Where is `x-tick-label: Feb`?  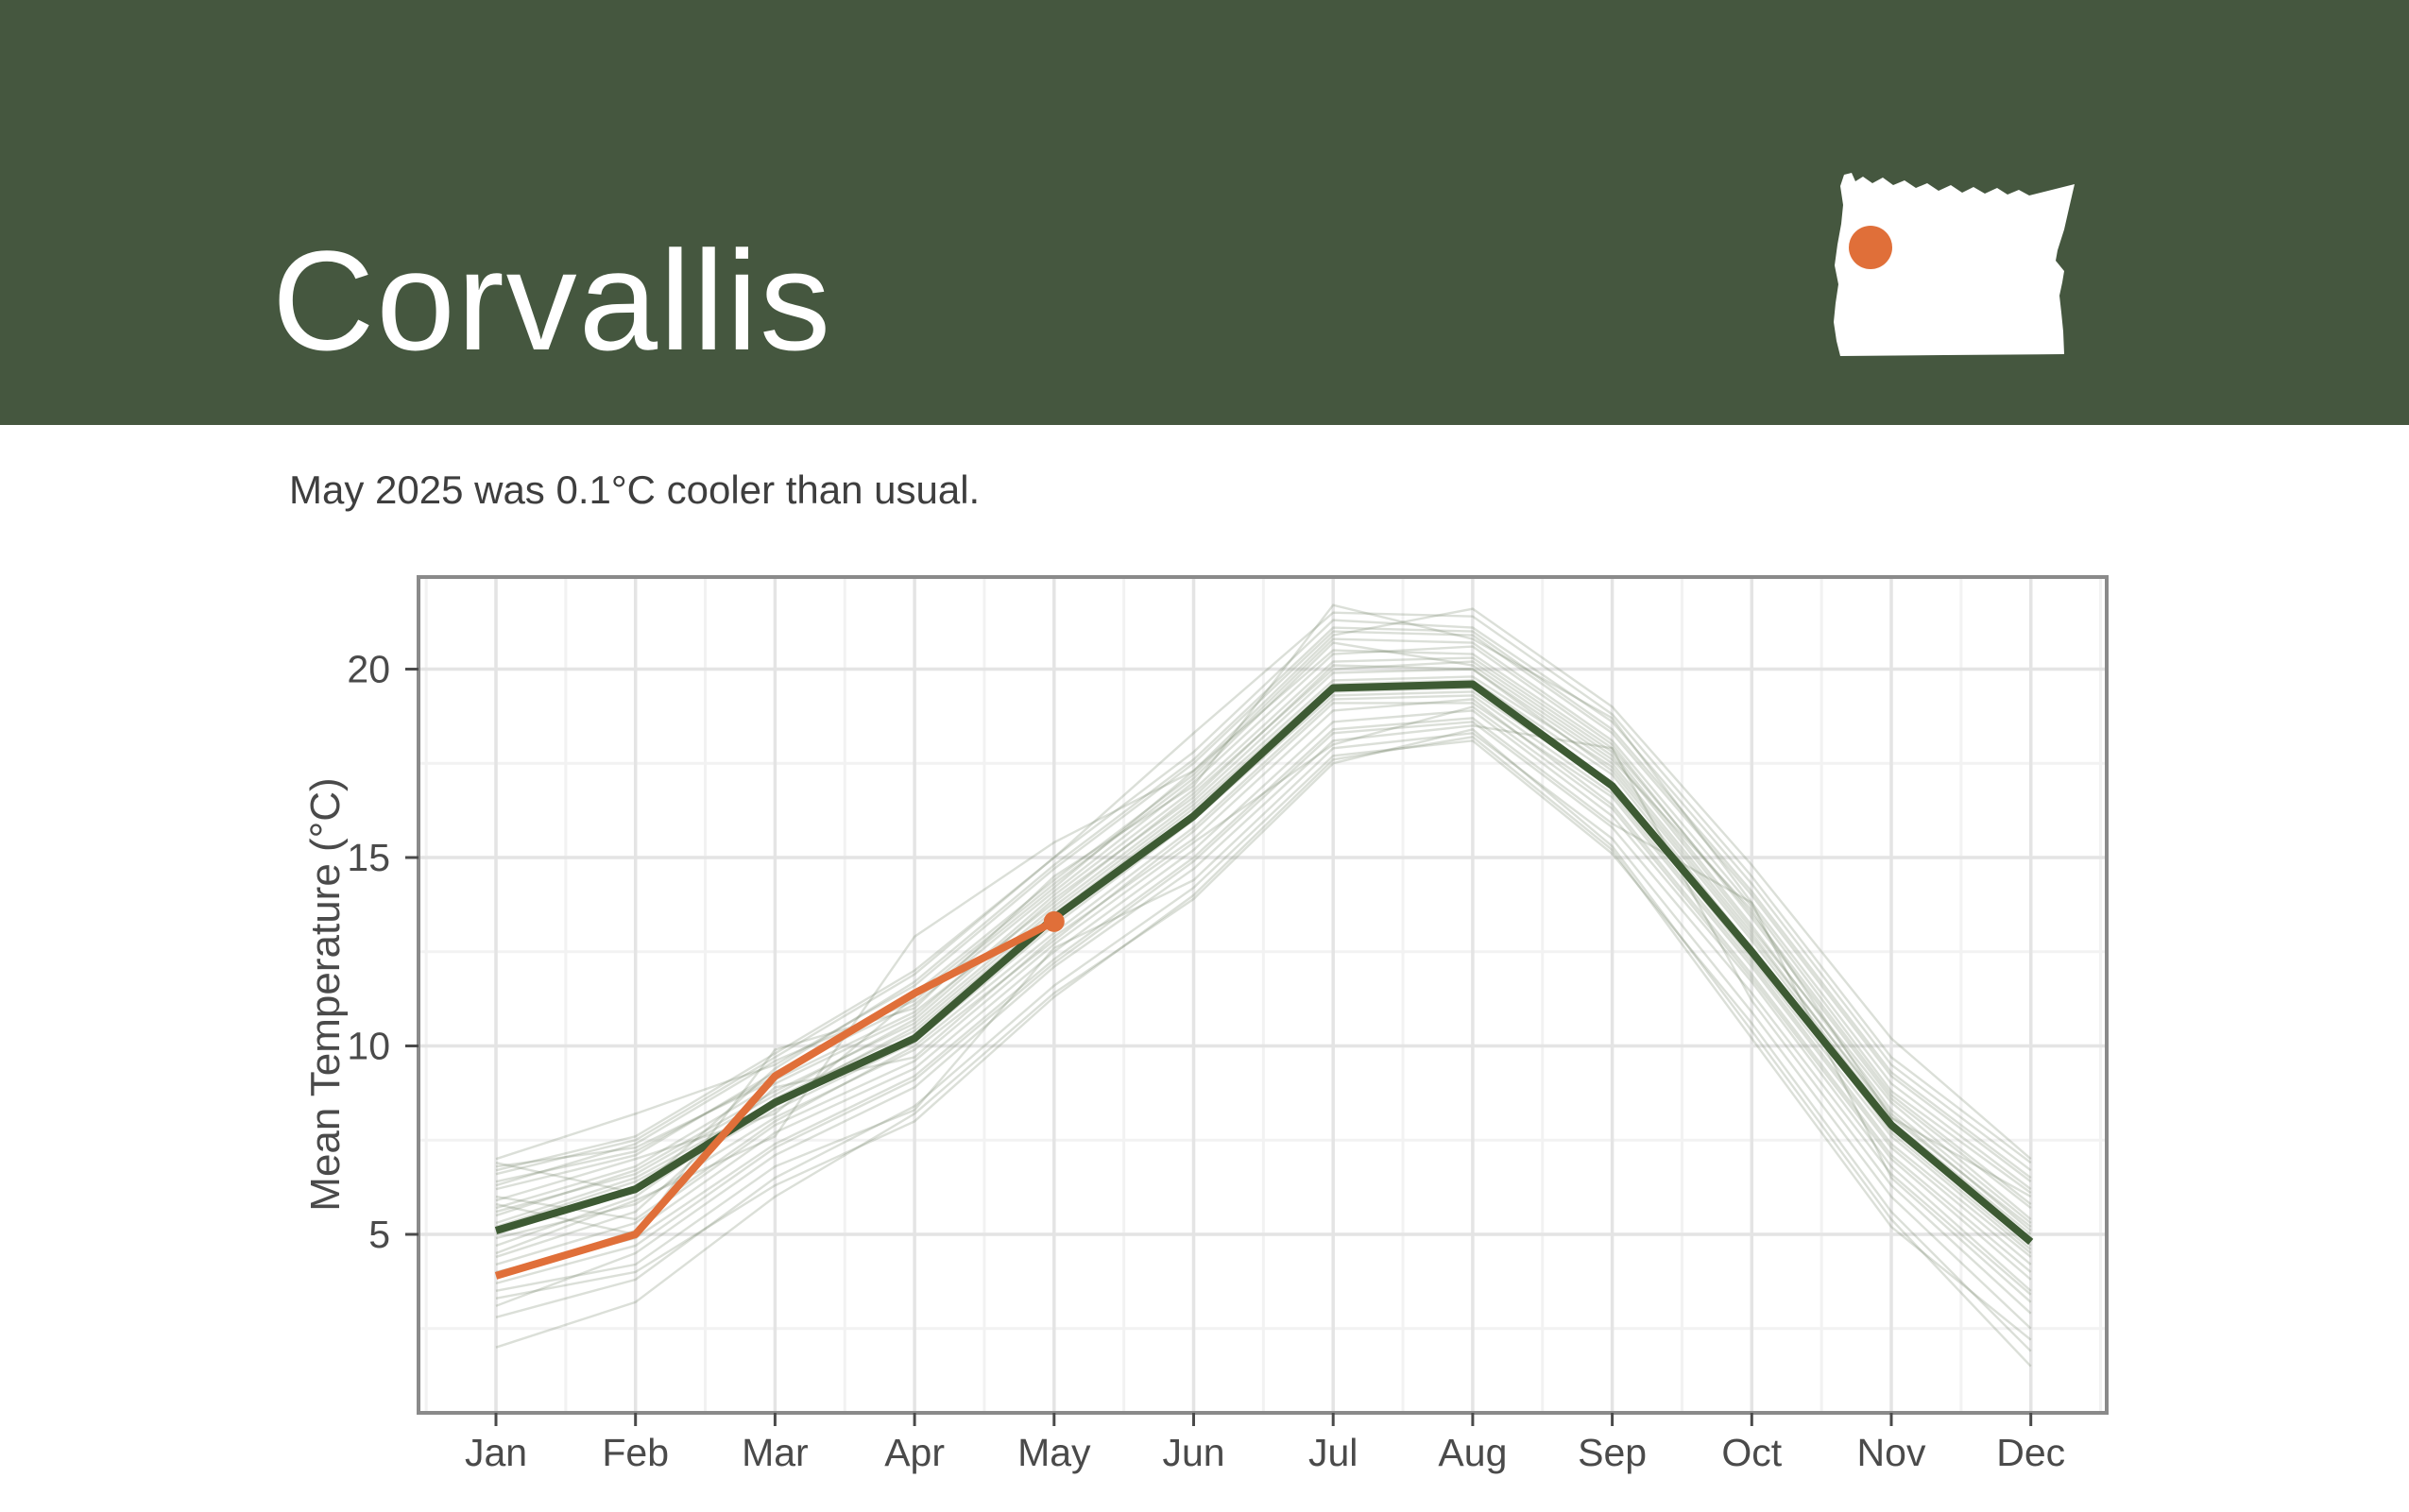
x-tick-label: Feb is located at coordinates (635, 1452).